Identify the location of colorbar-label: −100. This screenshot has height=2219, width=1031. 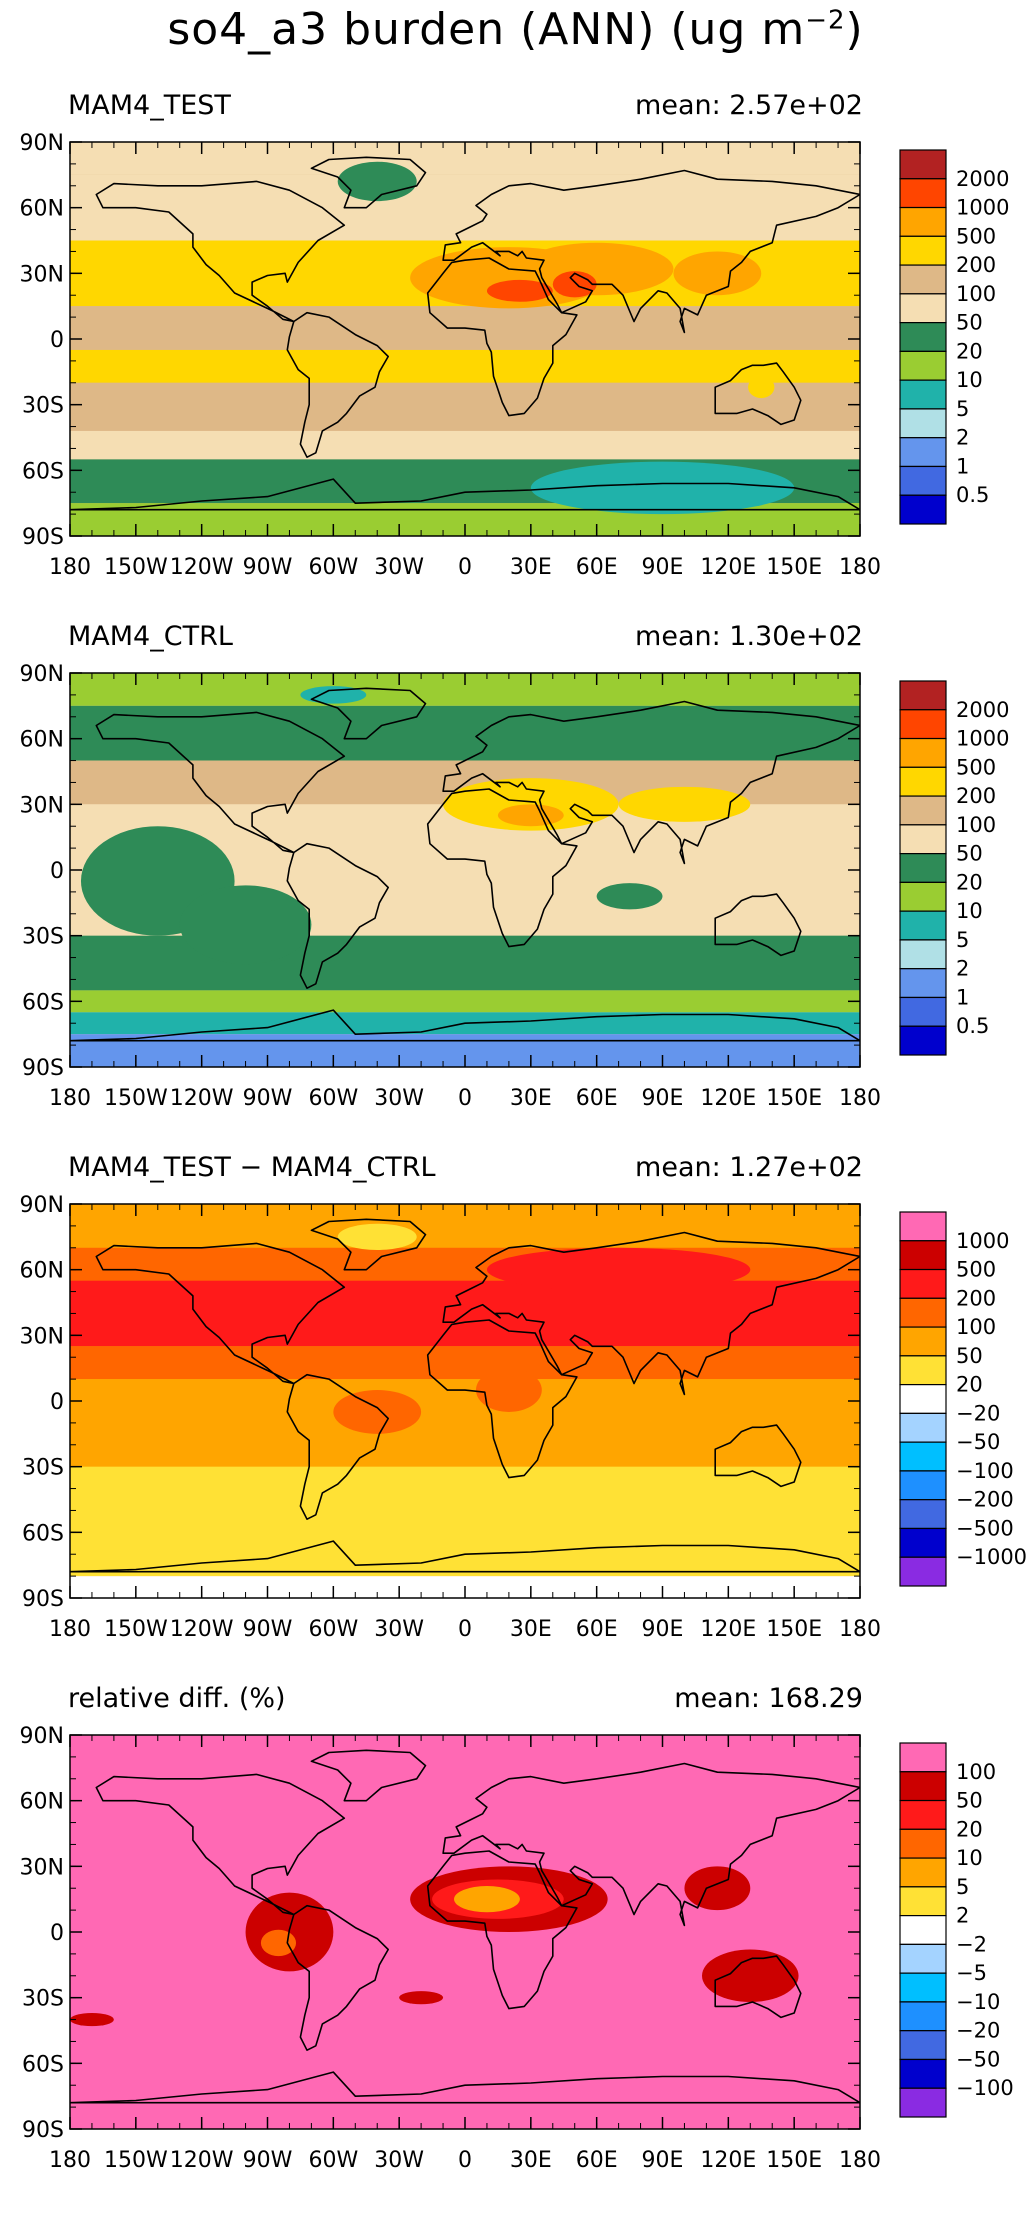
(985, 2088).